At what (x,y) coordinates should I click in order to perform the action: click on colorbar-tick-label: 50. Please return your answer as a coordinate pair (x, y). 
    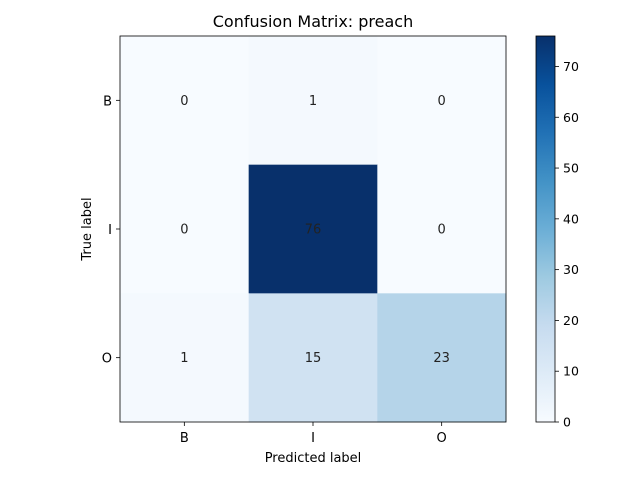
    Looking at the image, I should click on (571, 168).